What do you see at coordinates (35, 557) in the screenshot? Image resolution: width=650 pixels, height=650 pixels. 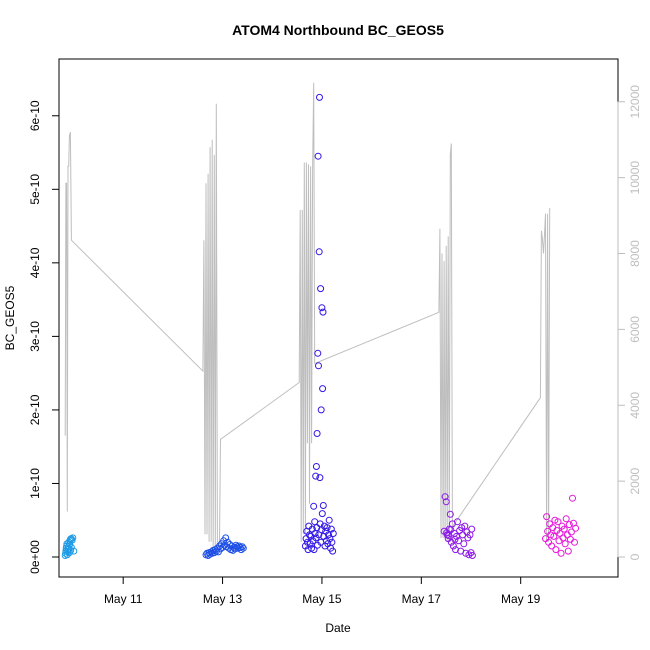 I see `y-tick-label: 0e+00` at bounding box center [35, 557].